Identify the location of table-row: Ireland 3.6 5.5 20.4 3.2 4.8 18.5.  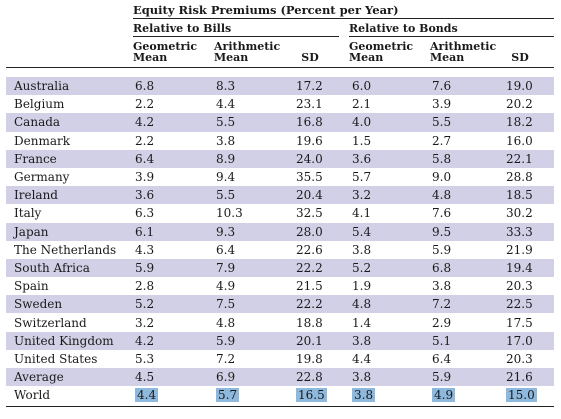
(280, 195).